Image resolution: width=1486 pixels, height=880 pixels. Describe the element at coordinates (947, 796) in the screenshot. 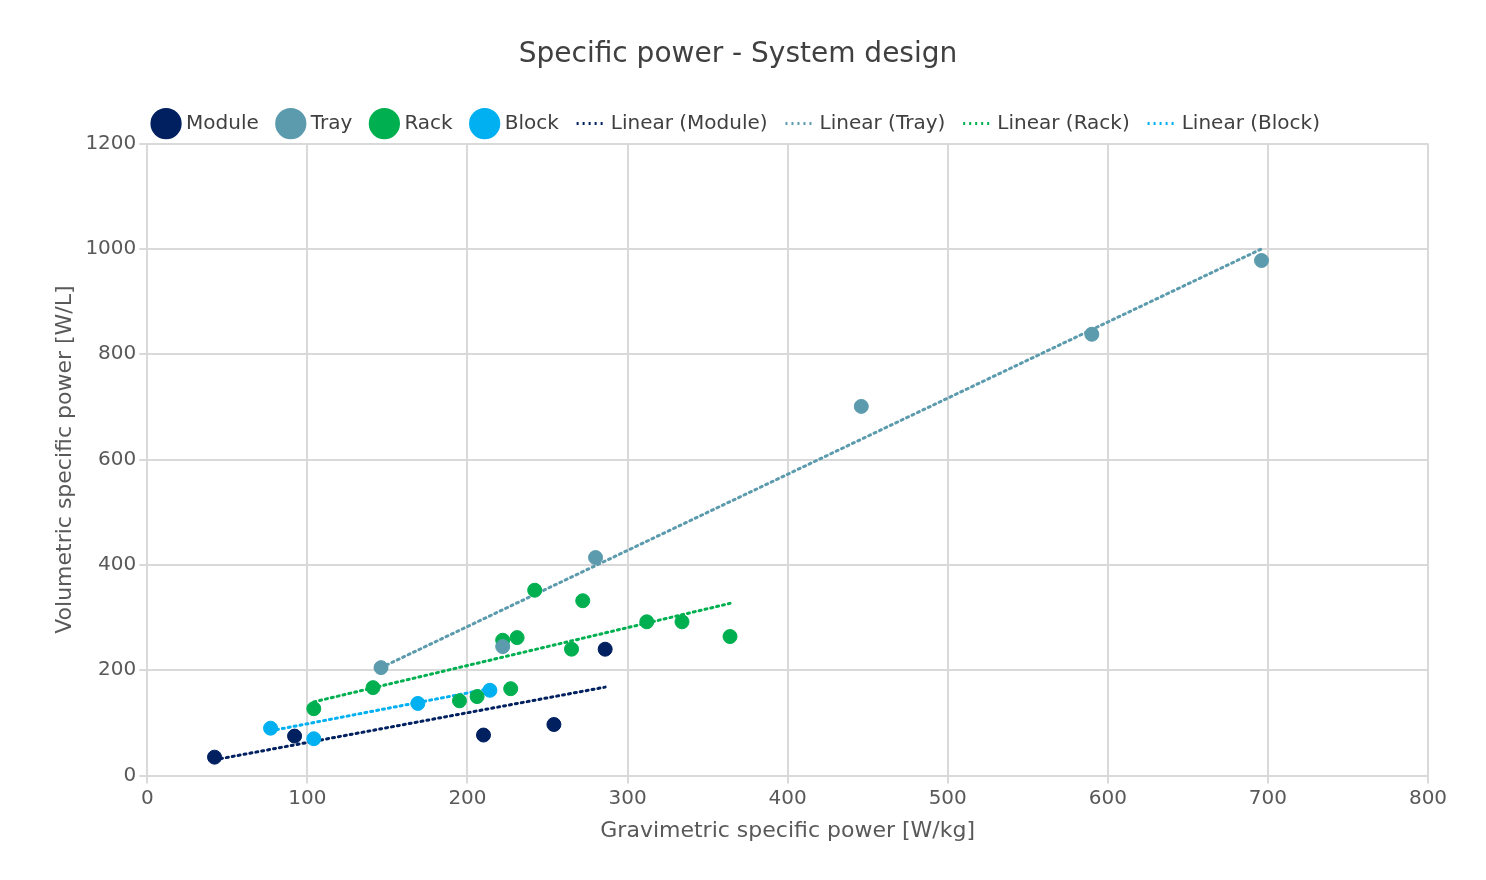

I see `x-tick-label: 500` at that location.